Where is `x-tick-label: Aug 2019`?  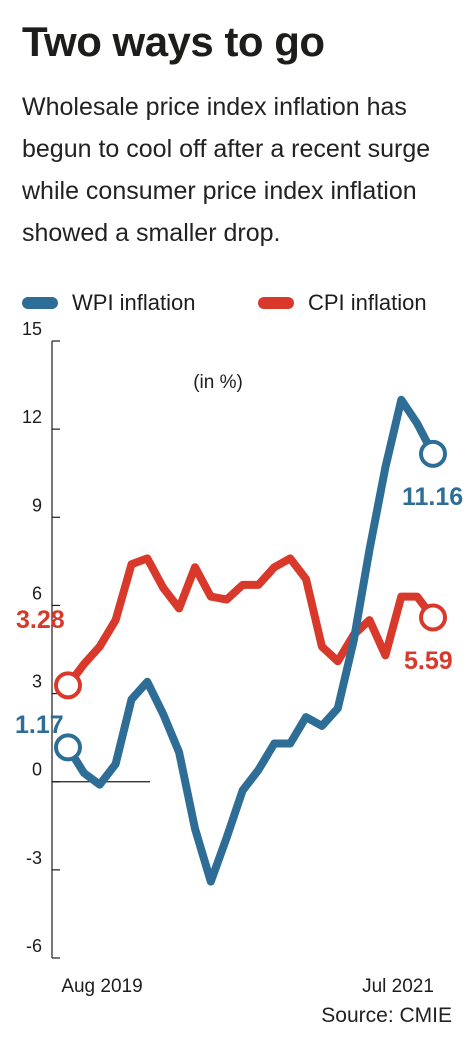
x-tick-label: Aug 2019 is located at coordinates (101, 986).